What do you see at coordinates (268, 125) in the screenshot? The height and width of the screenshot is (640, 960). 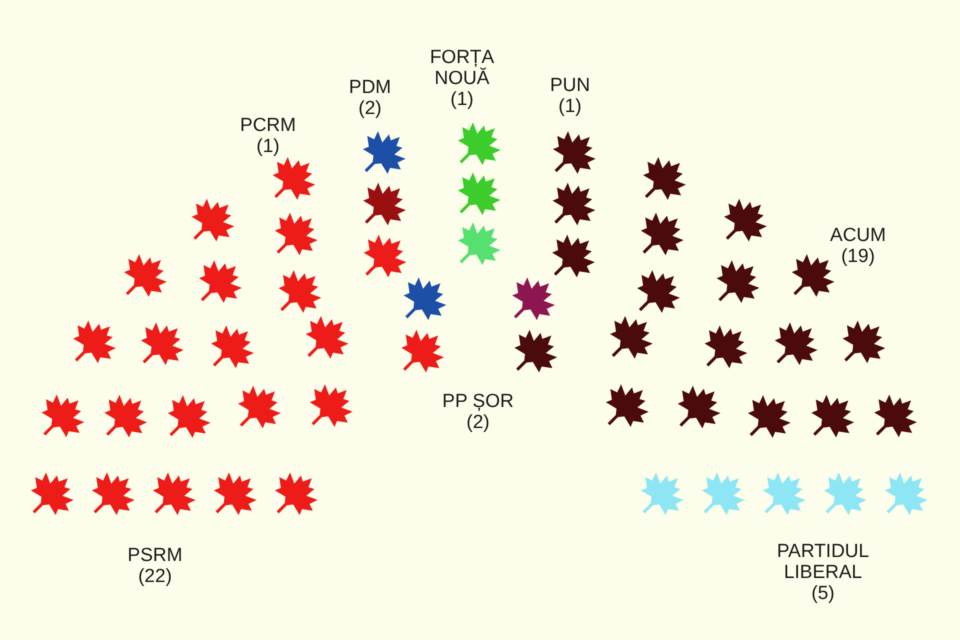 I see `category-label: PCRM` at bounding box center [268, 125].